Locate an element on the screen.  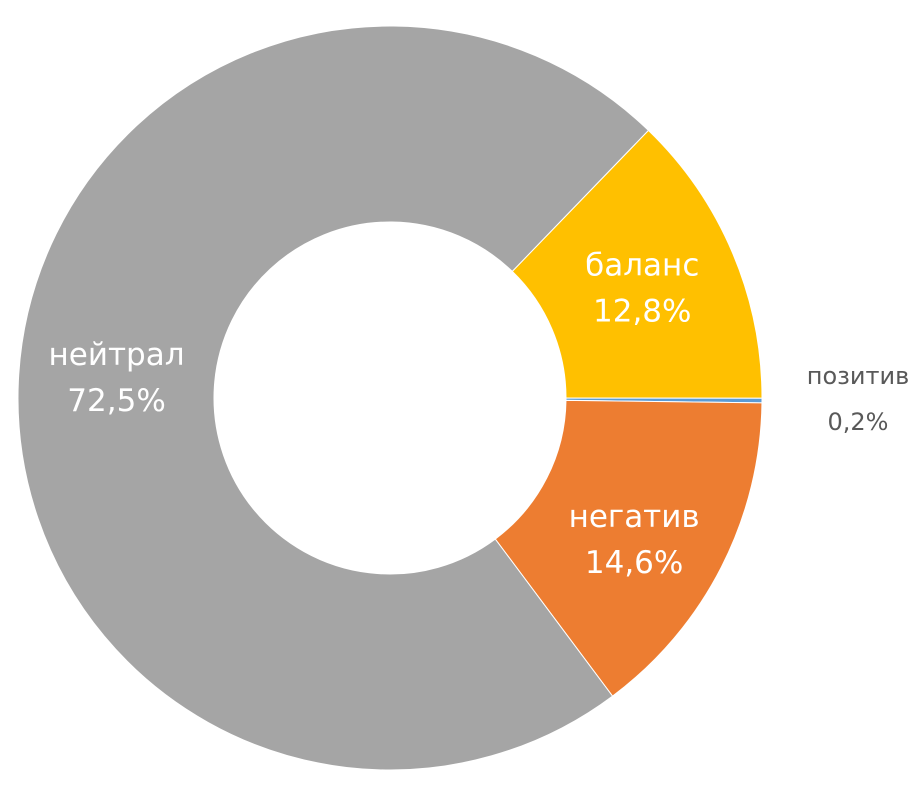
slice-category: негатив is located at coordinates (634, 517).